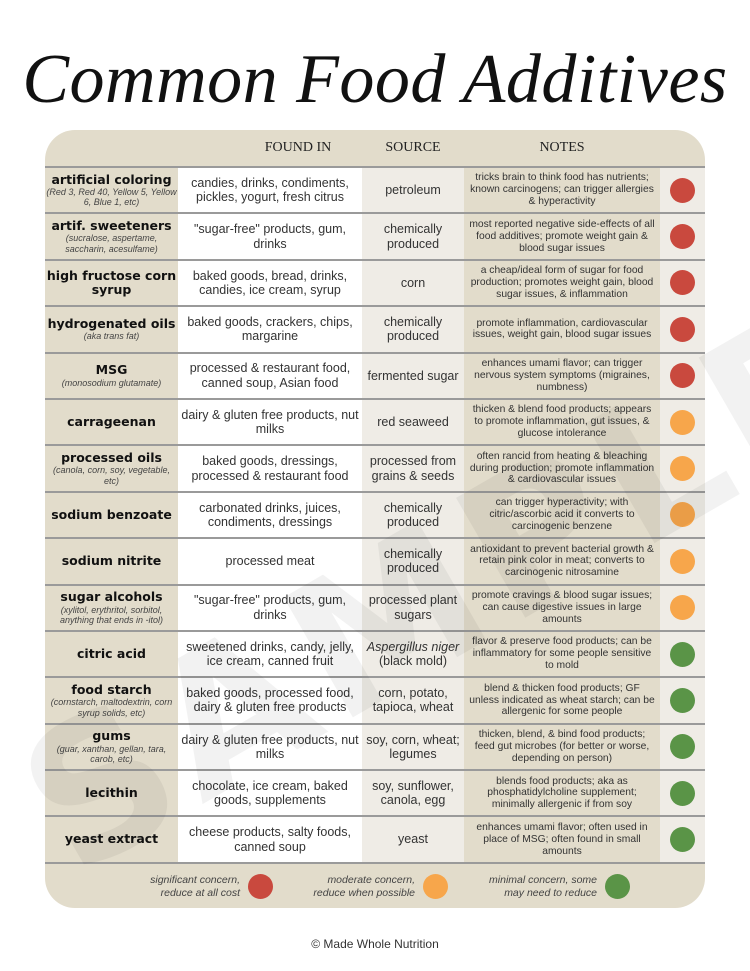 This screenshot has height=971, width=750. Describe the element at coordinates (413, 147) in the screenshot. I see `header-source: SOURCE` at that location.